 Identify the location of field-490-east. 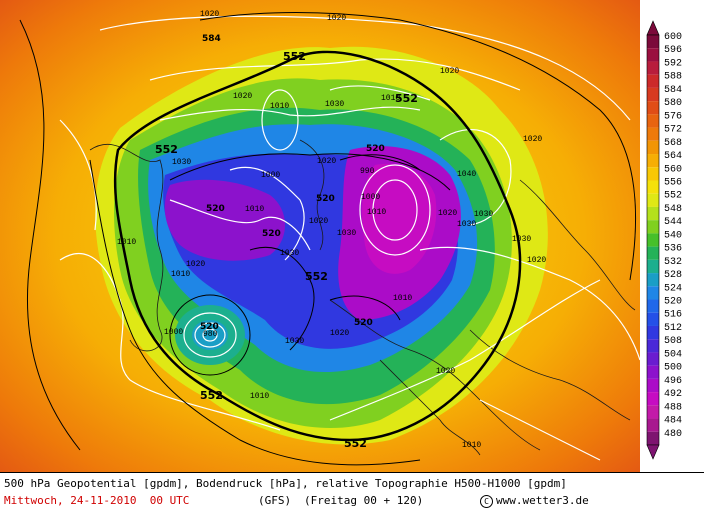
(399, 218).